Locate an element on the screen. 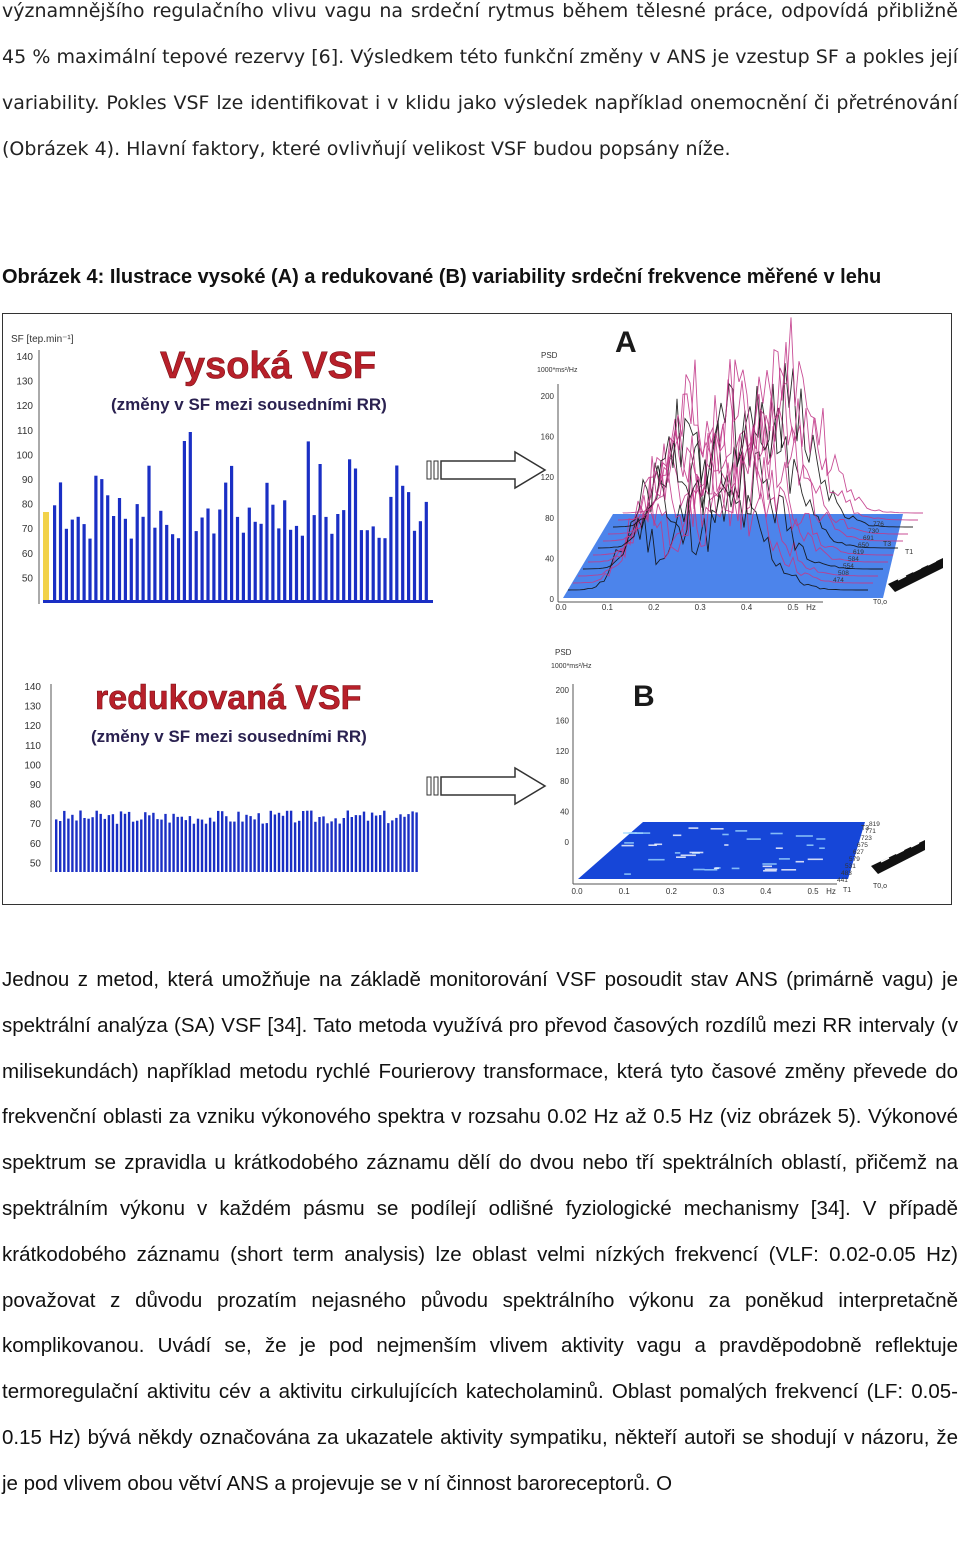 This screenshot has height=1544, width=960. panel-b-psd-label: PSD is located at coordinates (563, 652).